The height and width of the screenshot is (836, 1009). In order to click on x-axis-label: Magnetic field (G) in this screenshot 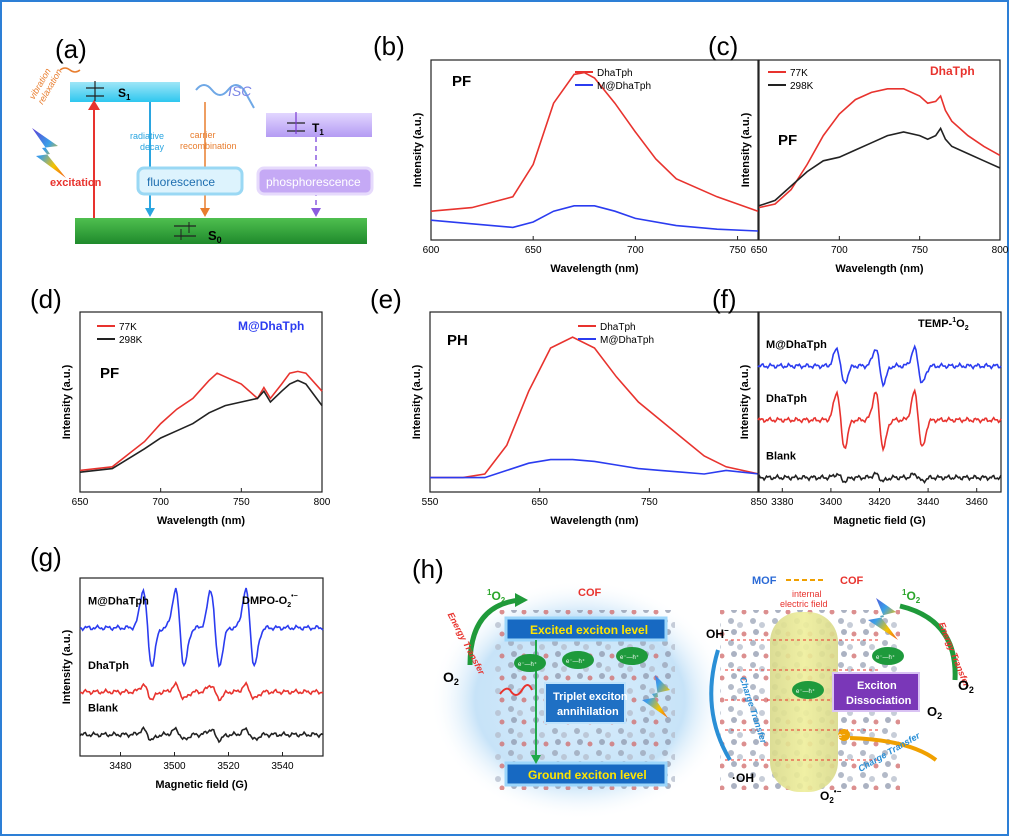, I will do `click(201, 785)`.